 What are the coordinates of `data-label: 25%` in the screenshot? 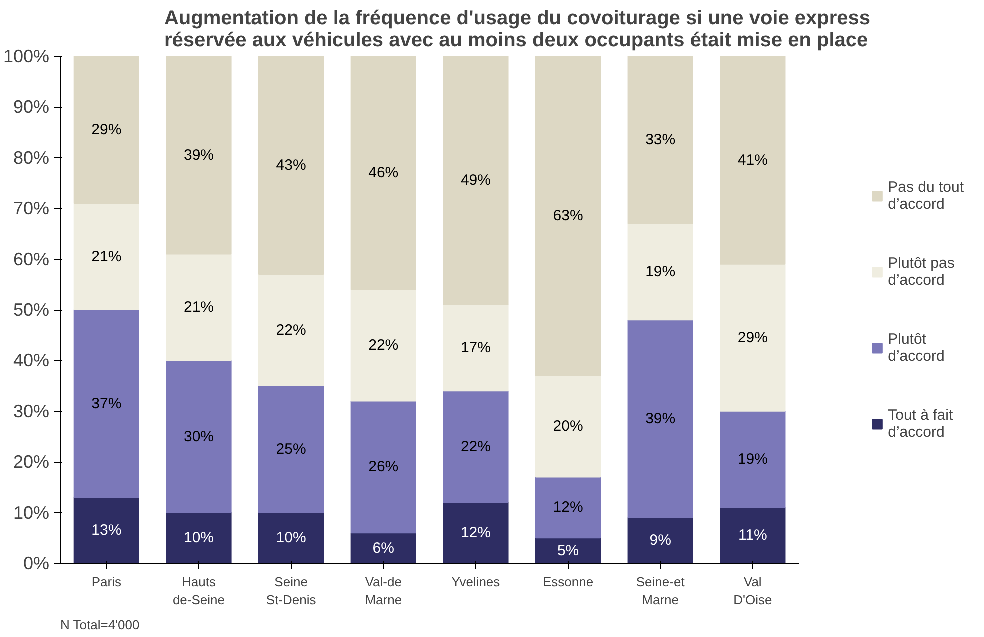 It's located at (291, 449).